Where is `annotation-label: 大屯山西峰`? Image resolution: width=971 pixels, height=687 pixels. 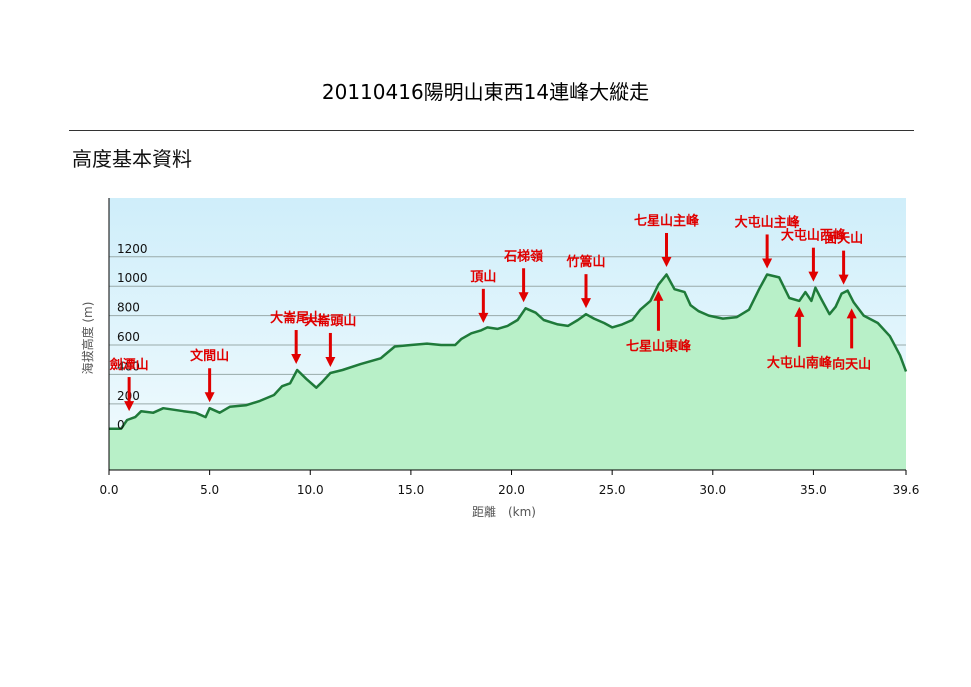 annotation-label: 大屯山西峰 is located at coordinates (814, 236).